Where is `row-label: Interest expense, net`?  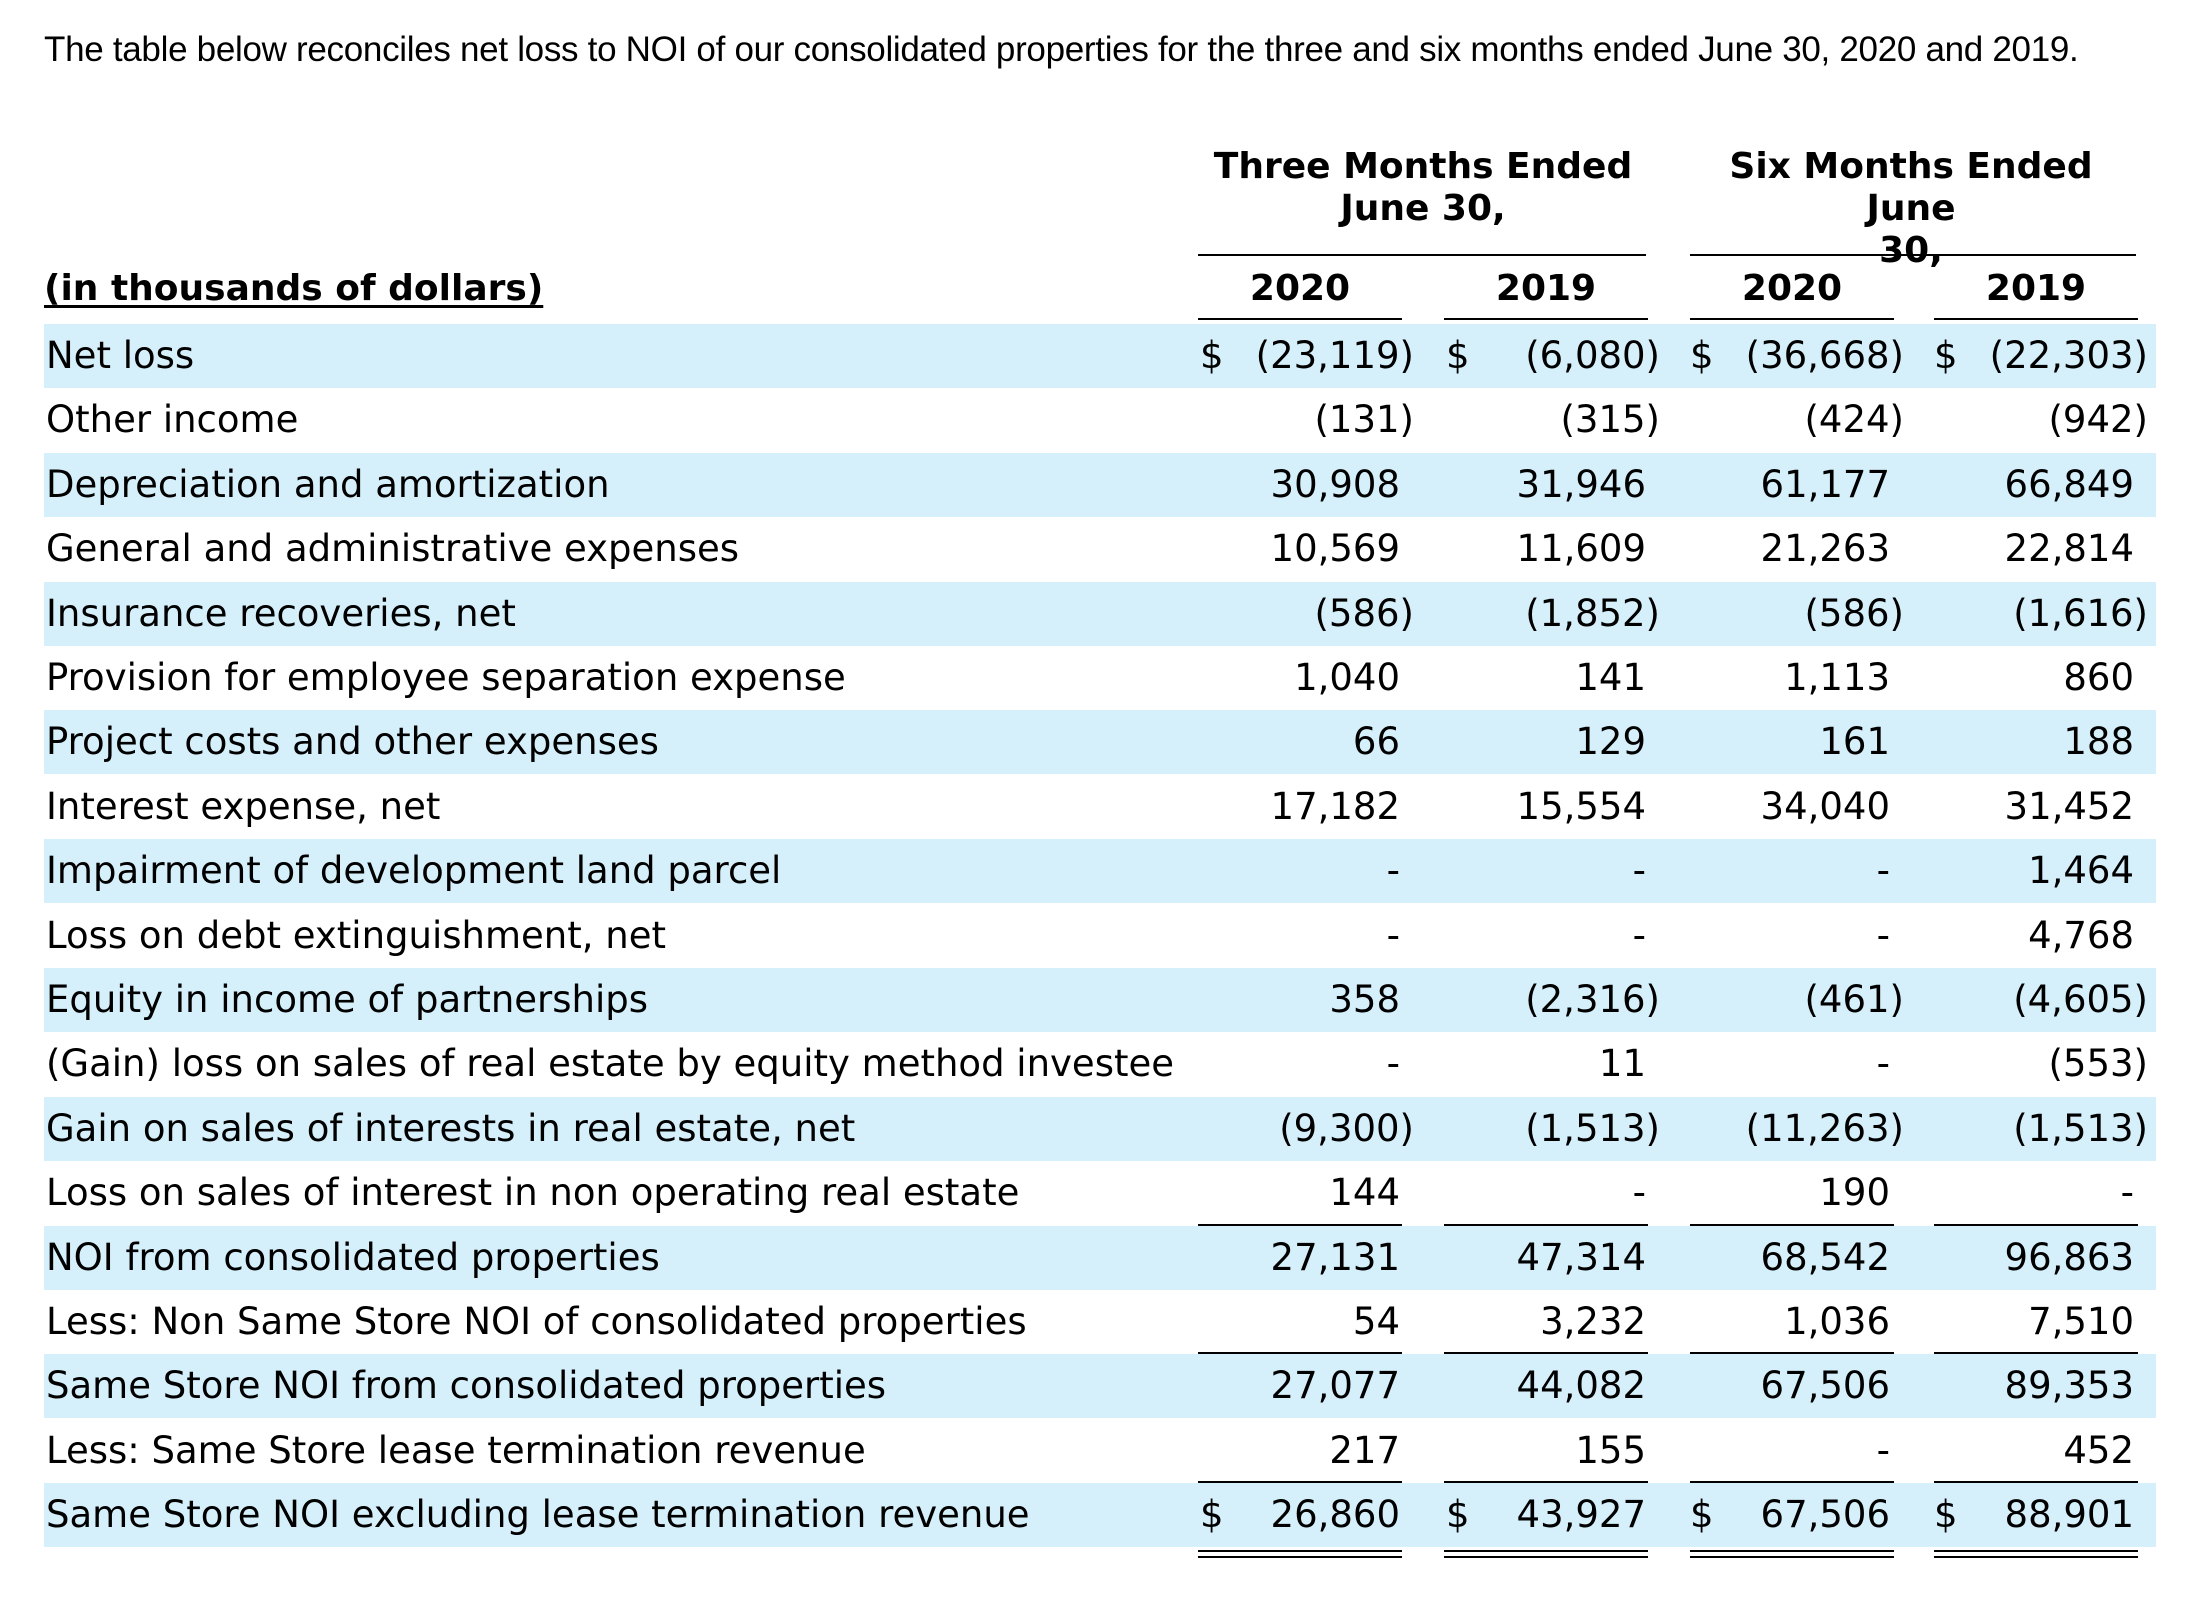 row-label: Interest expense, net is located at coordinates (243, 806).